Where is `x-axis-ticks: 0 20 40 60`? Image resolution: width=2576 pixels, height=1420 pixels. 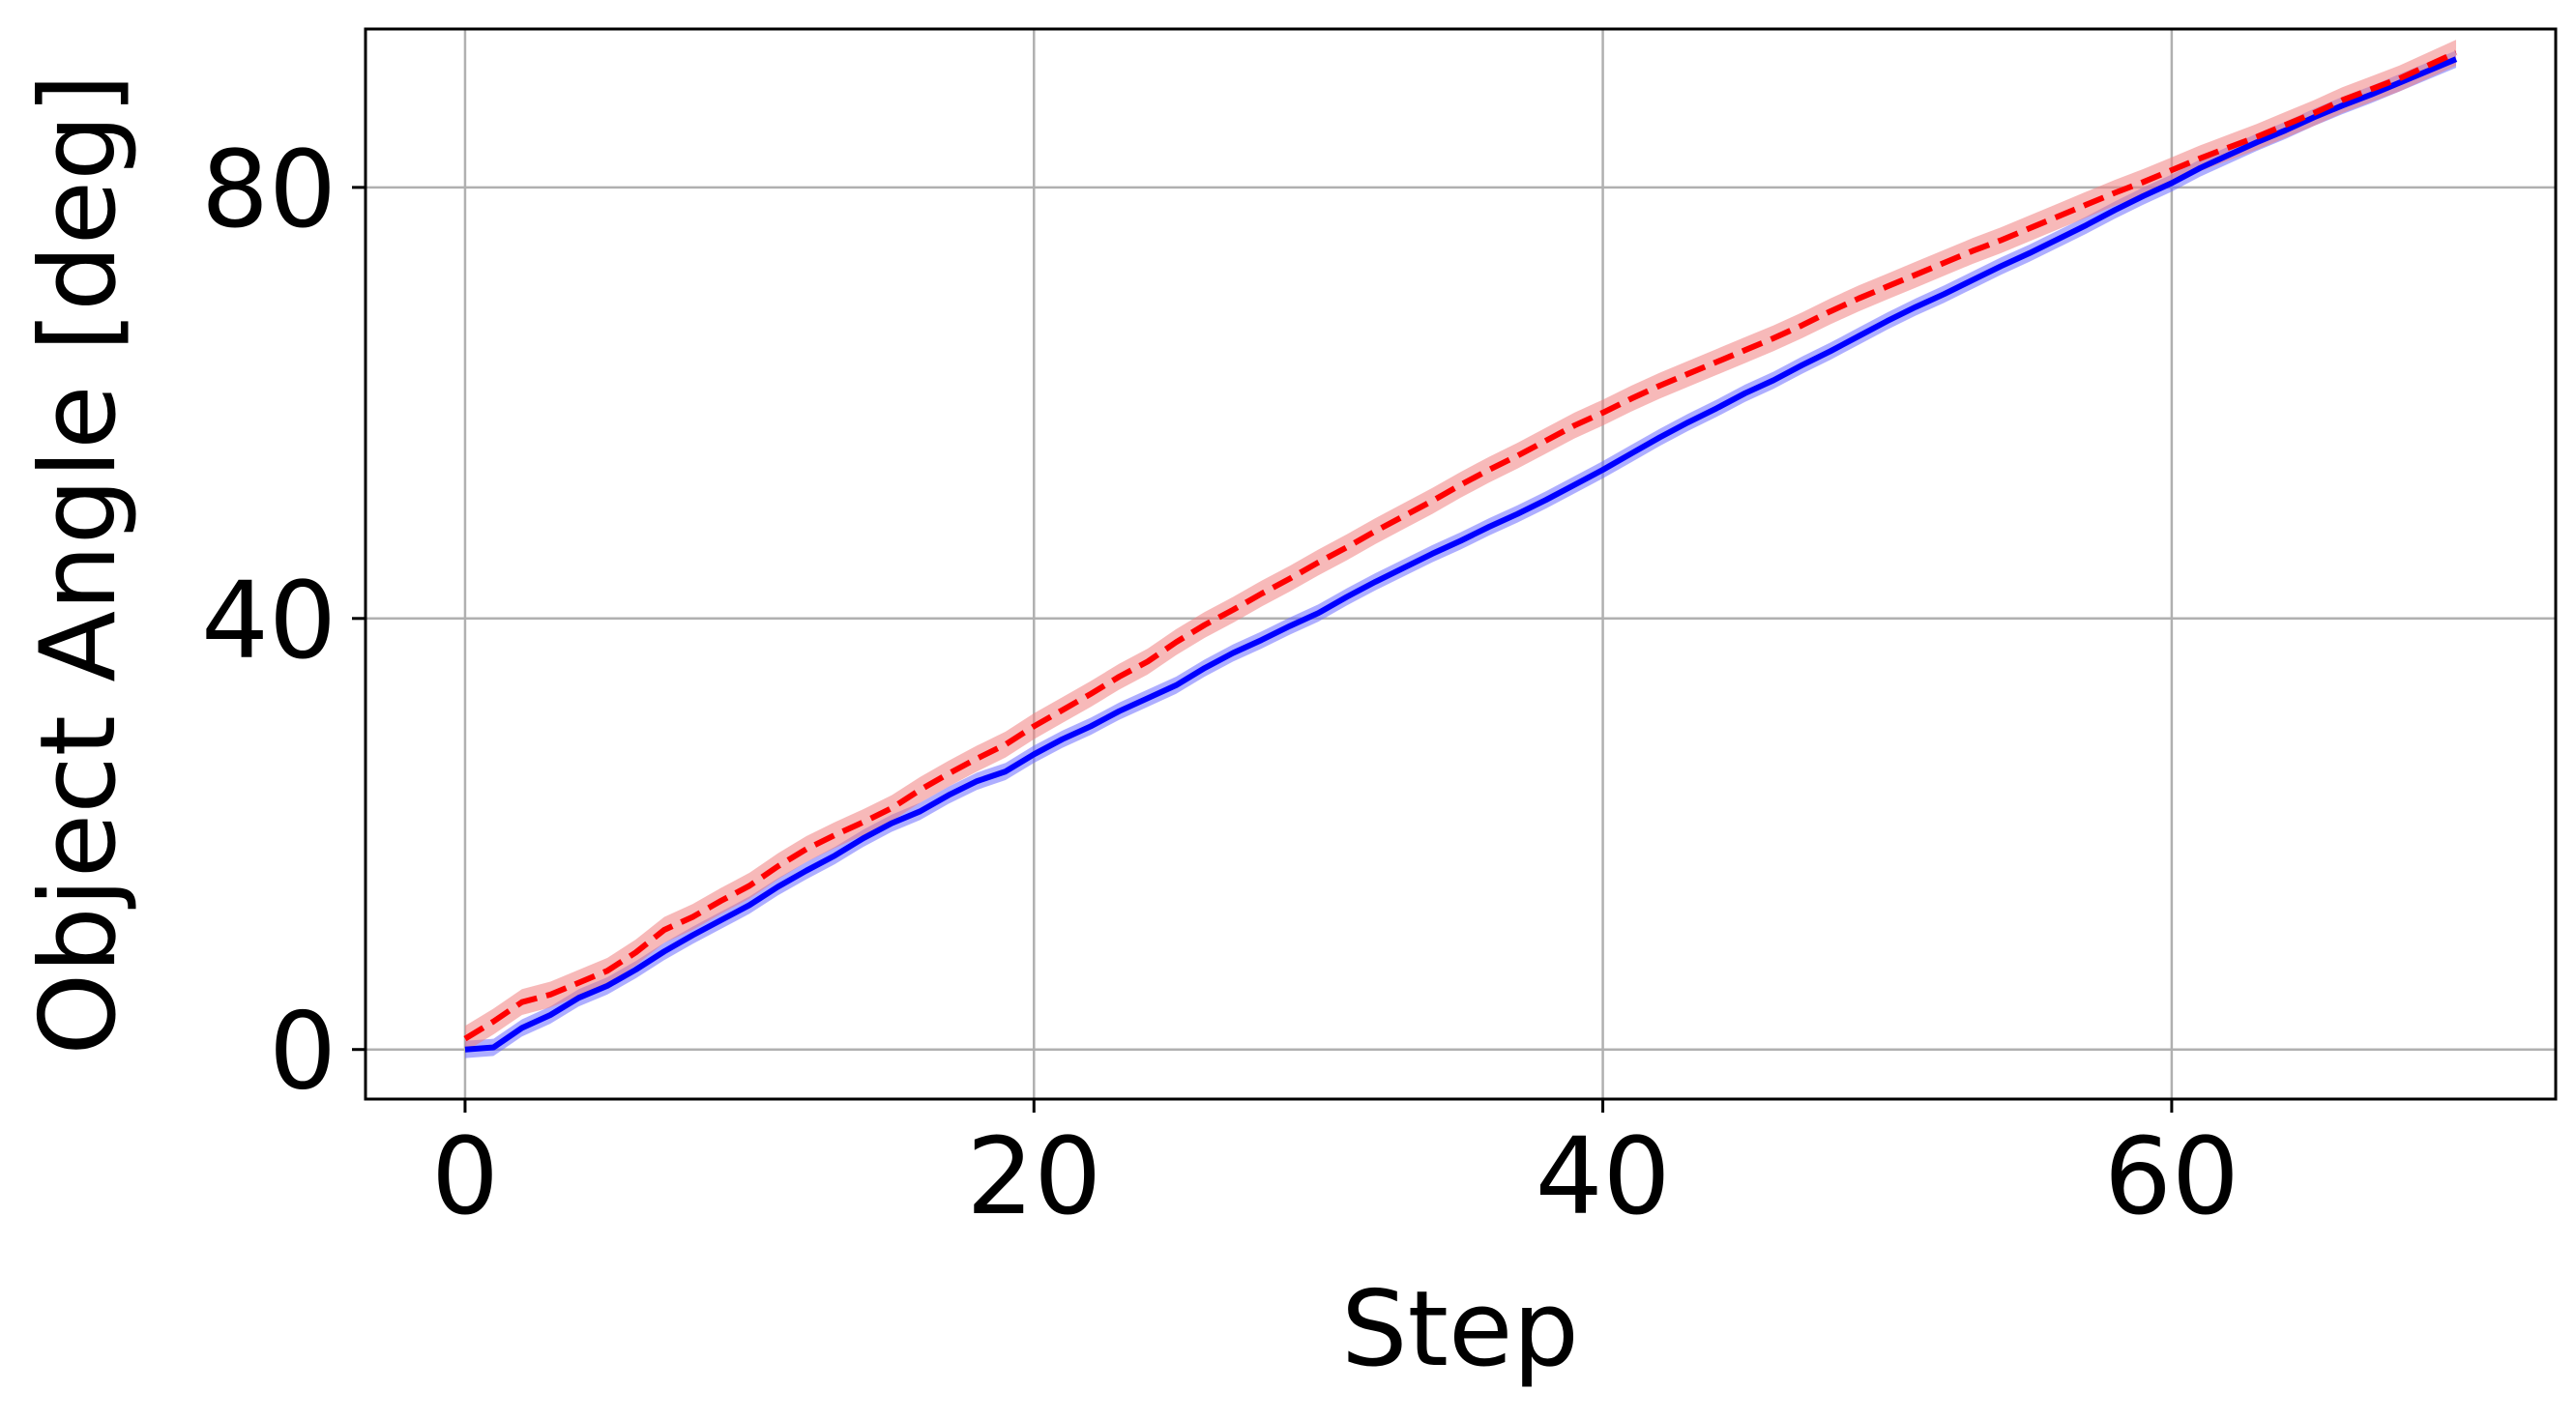 x-axis-ticks: 0 20 40 60 is located at coordinates (1335, 1168).